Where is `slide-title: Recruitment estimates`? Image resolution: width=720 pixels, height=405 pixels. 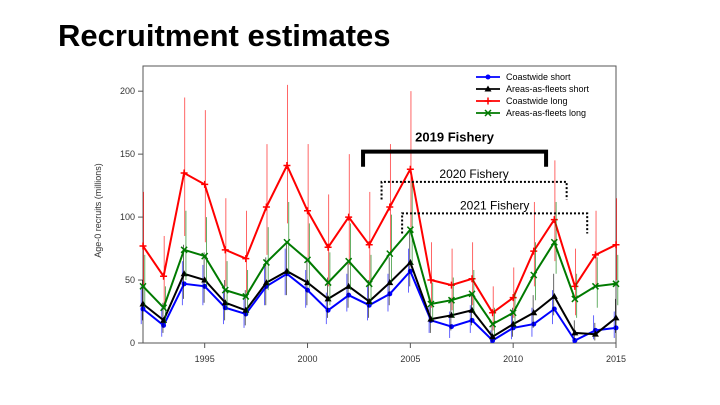 slide-title: Recruitment estimates is located at coordinates (224, 35).